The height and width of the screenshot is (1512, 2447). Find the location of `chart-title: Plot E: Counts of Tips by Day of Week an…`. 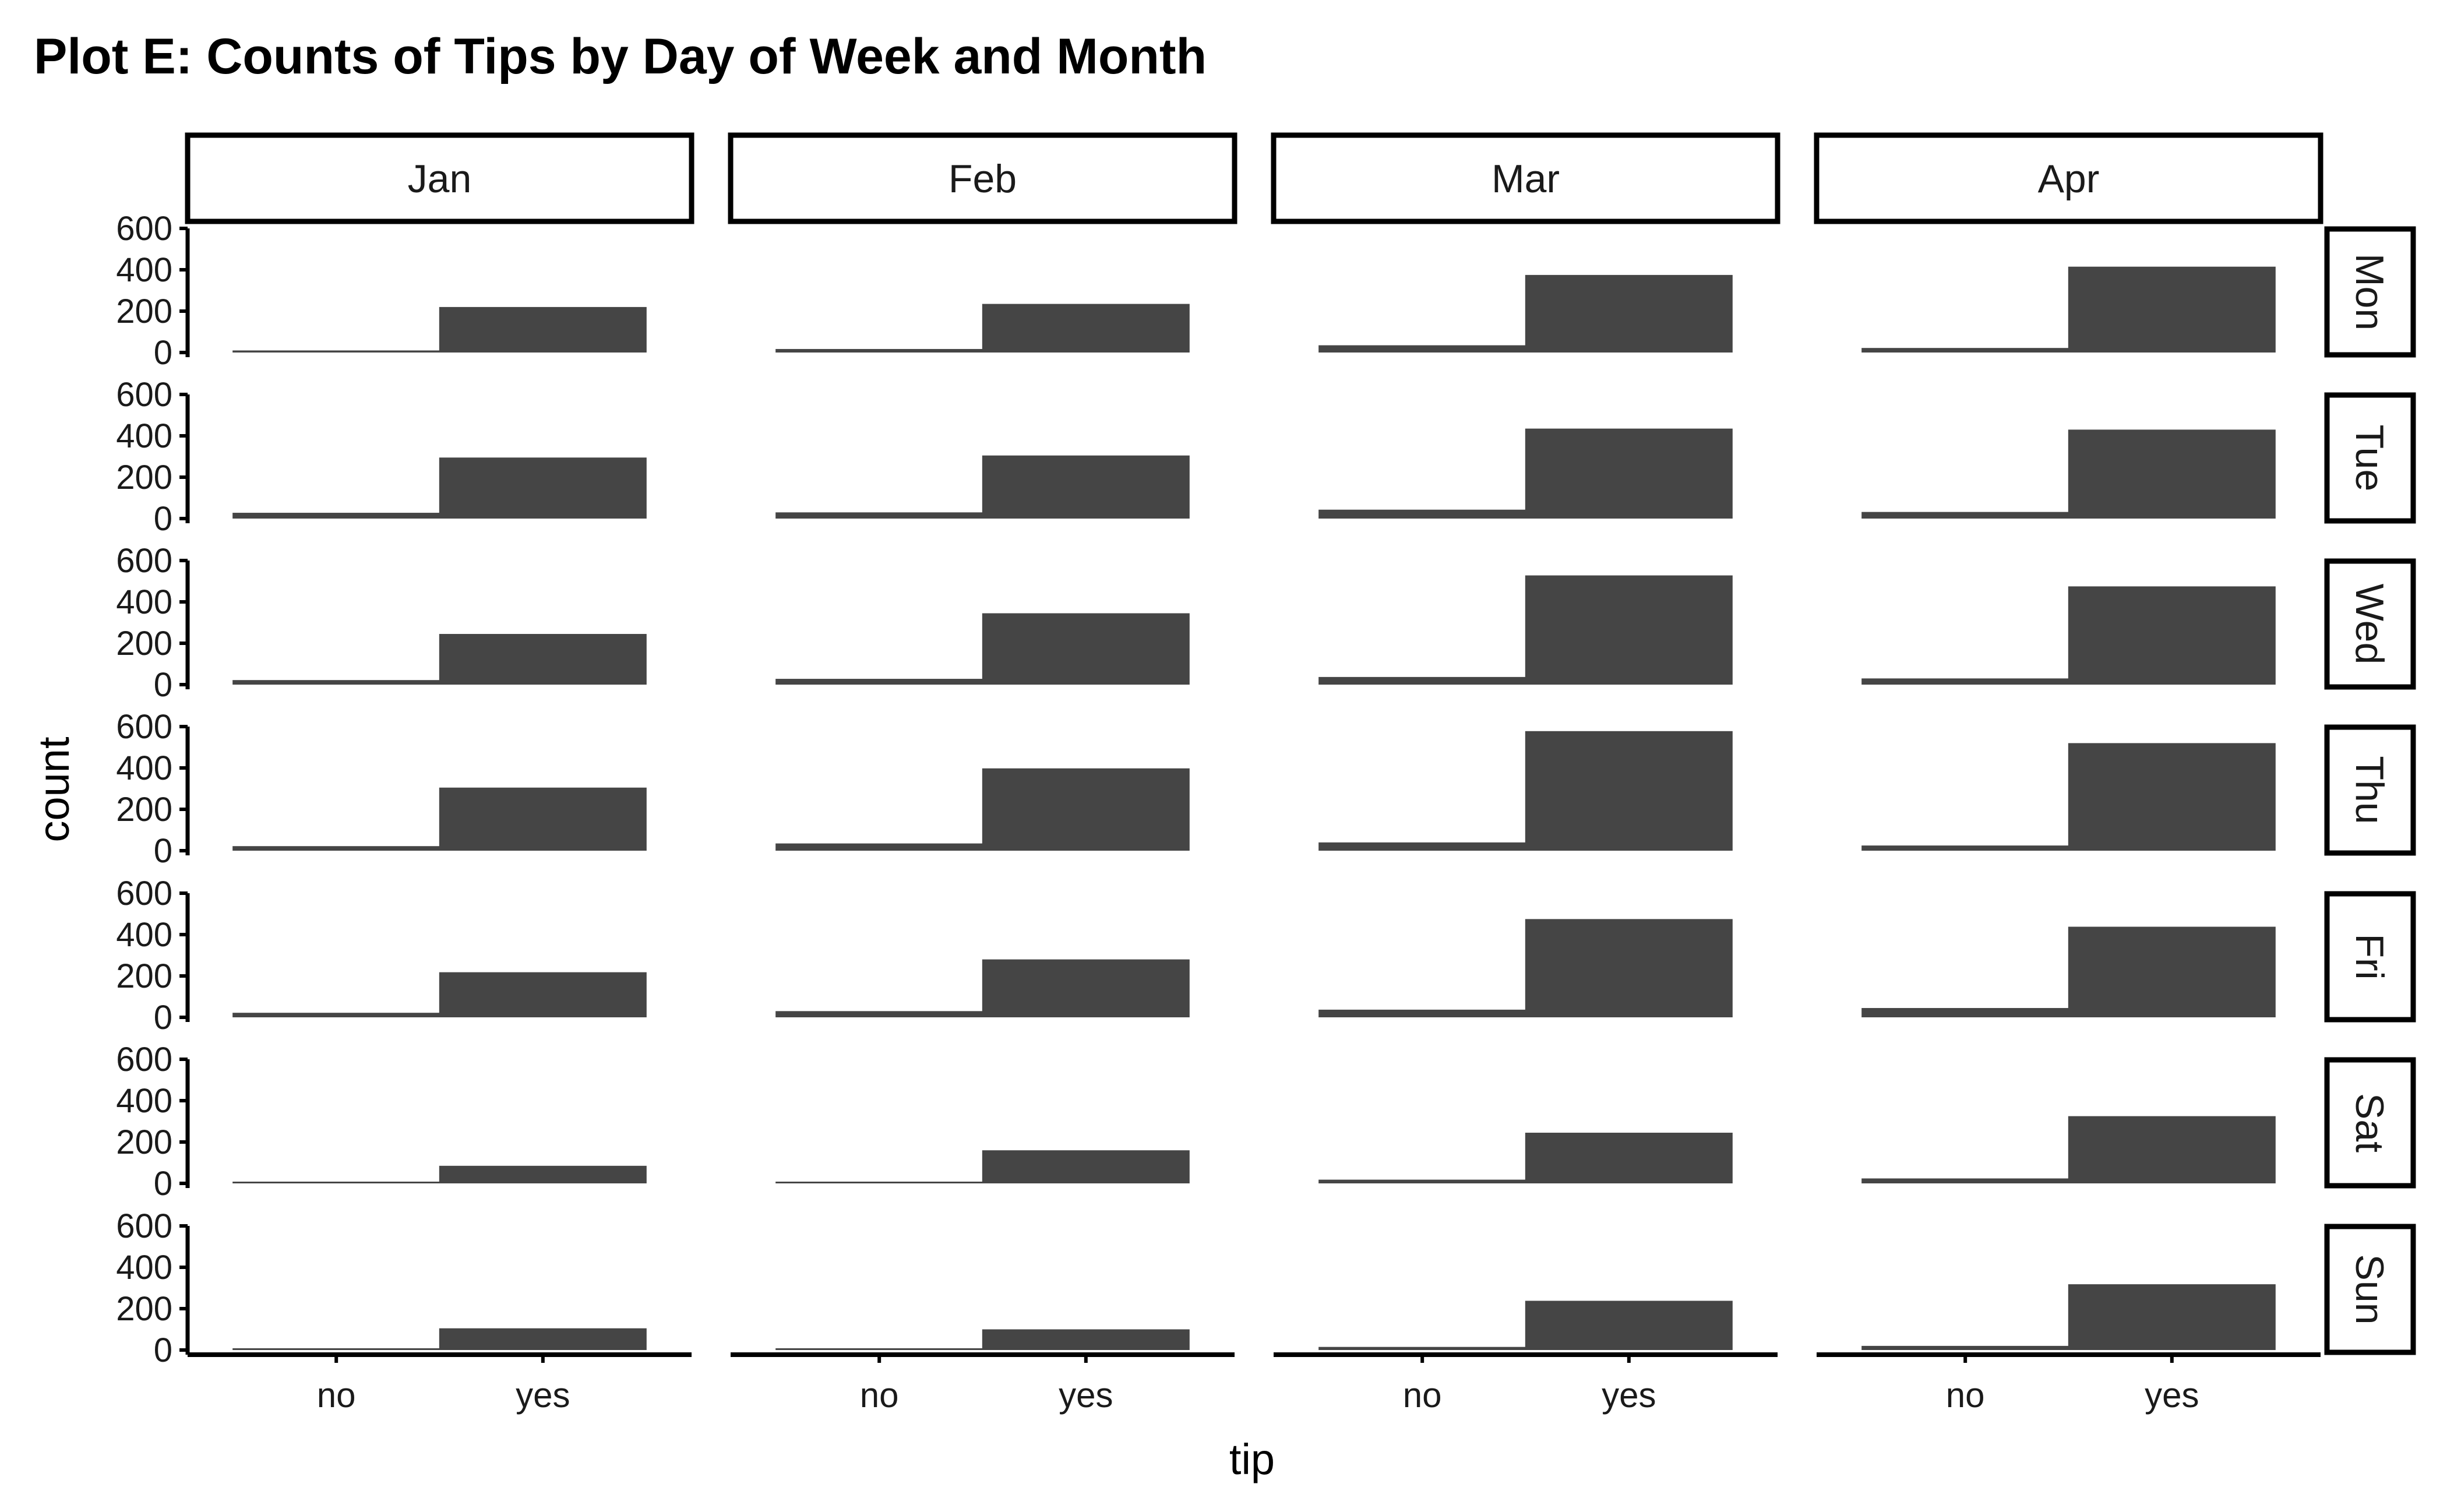

chart-title: Plot E: Counts of Tips by Day of Week an… is located at coordinates (620, 56).